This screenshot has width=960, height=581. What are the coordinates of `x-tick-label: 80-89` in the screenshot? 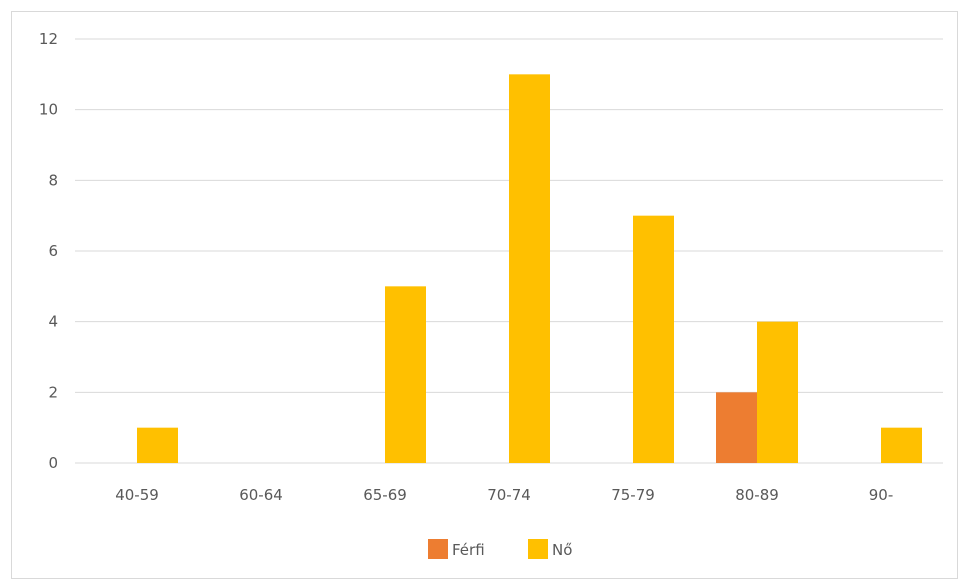 It's located at (757, 495).